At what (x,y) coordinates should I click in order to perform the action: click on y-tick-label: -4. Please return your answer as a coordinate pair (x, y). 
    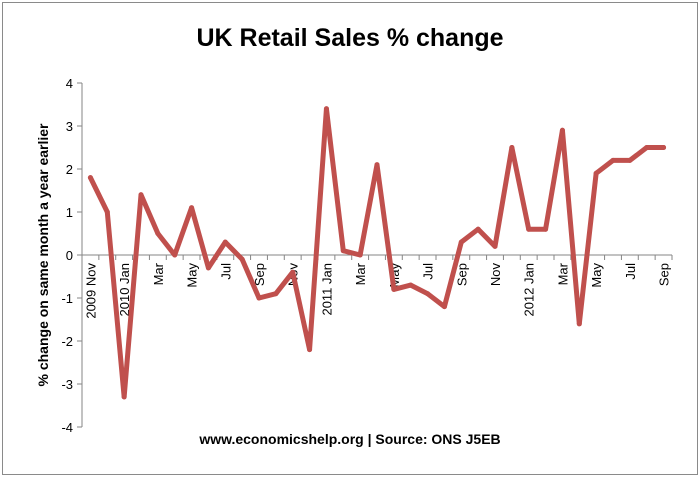
    Looking at the image, I should click on (67, 427).